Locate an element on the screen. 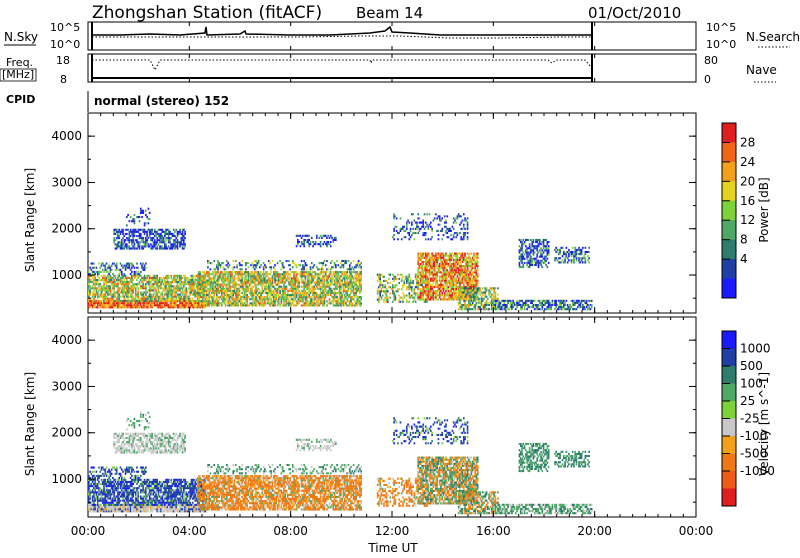  nsky-label: N.Sky is located at coordinates (21, 37).